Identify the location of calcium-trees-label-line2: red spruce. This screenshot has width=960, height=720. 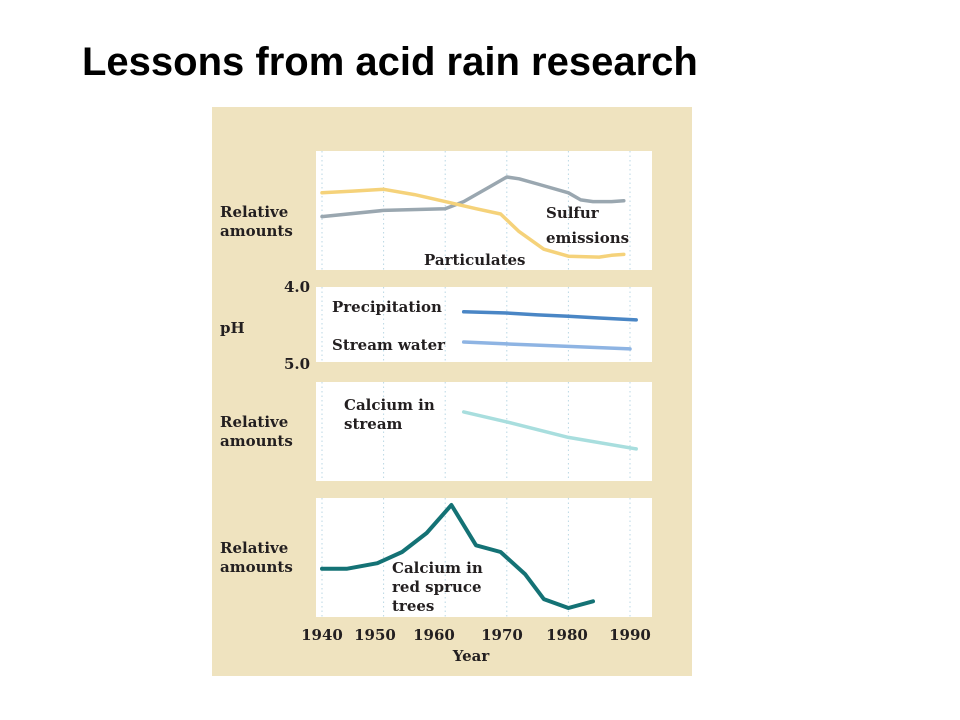
(437, 587).